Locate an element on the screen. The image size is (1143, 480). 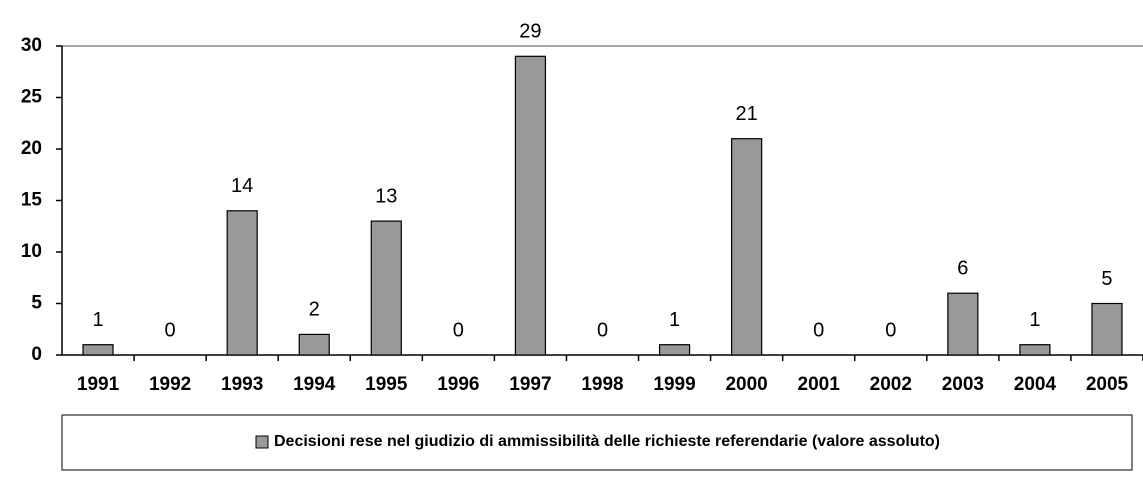
legend-box is located at coordinates (597, 442).